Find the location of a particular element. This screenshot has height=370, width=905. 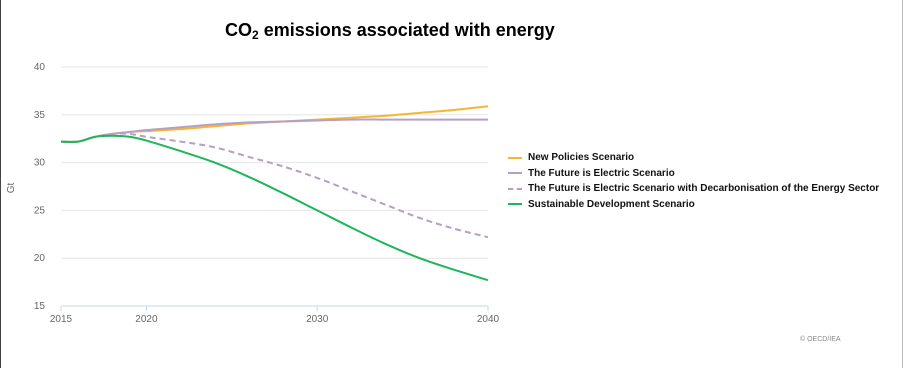

x-tick-label: 2015 is located at coordinates (61, 319).